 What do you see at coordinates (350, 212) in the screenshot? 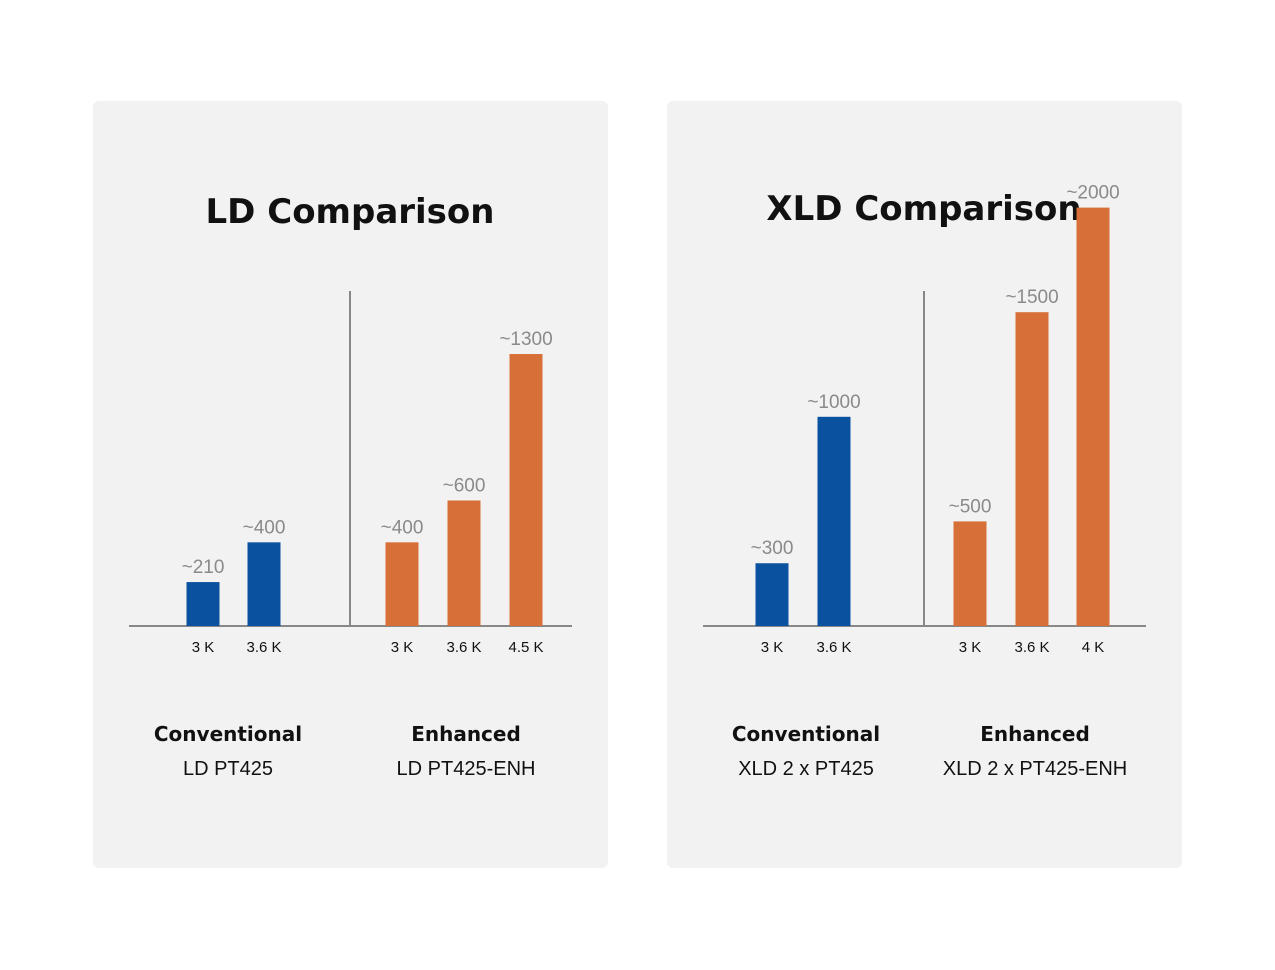
I see `chart-title: LD Comparison` at bounding box center [350, 212].